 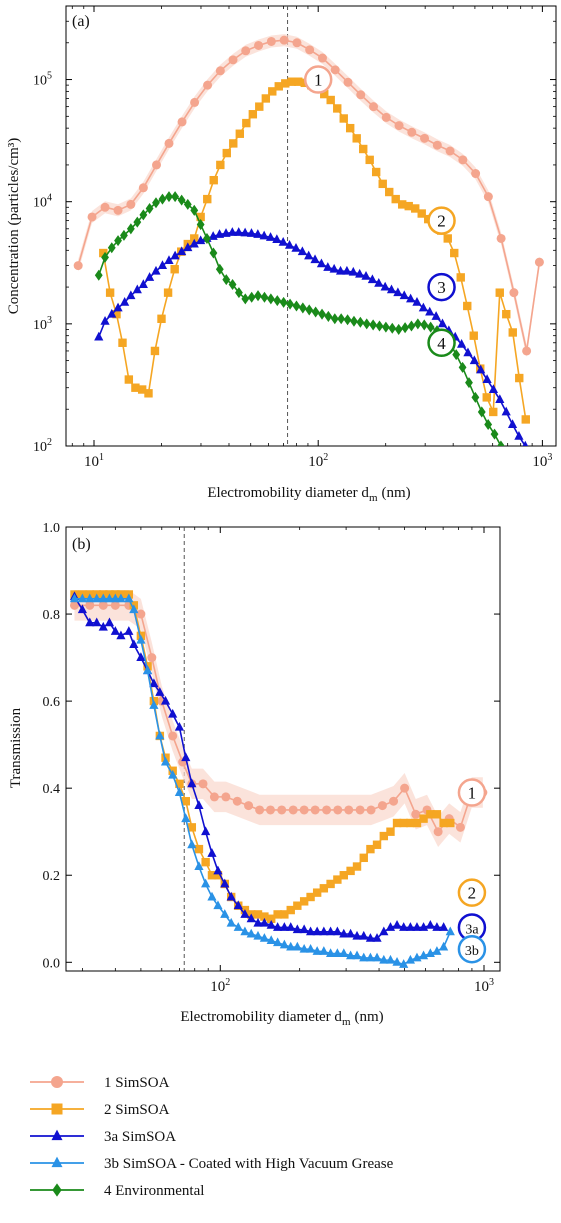 What do you see at coordinates (42, 80) in the screenshot?
I see `panel-a-y-tick-label-3: 10⁵` at bounding box center [42, 80].